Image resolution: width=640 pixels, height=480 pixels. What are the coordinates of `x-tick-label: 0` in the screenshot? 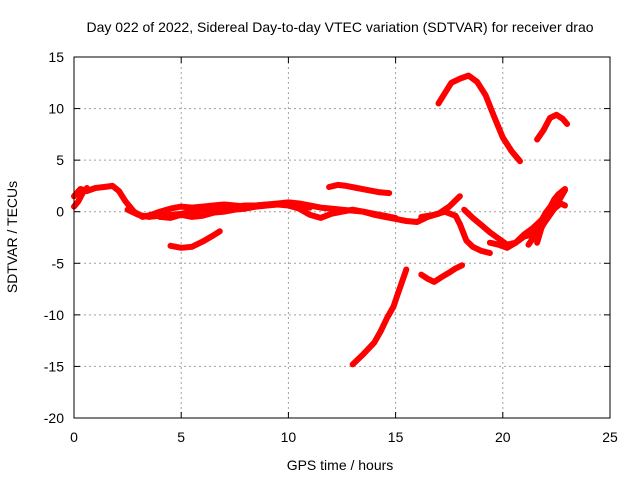 It's located at (74, 437).